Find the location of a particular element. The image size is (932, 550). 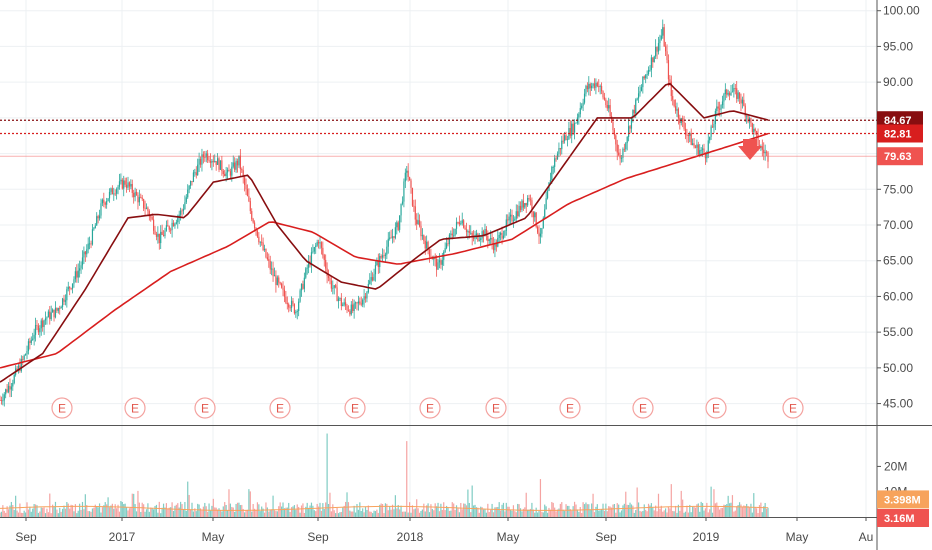

volume-moving-average is located at coordinates (384, 508).